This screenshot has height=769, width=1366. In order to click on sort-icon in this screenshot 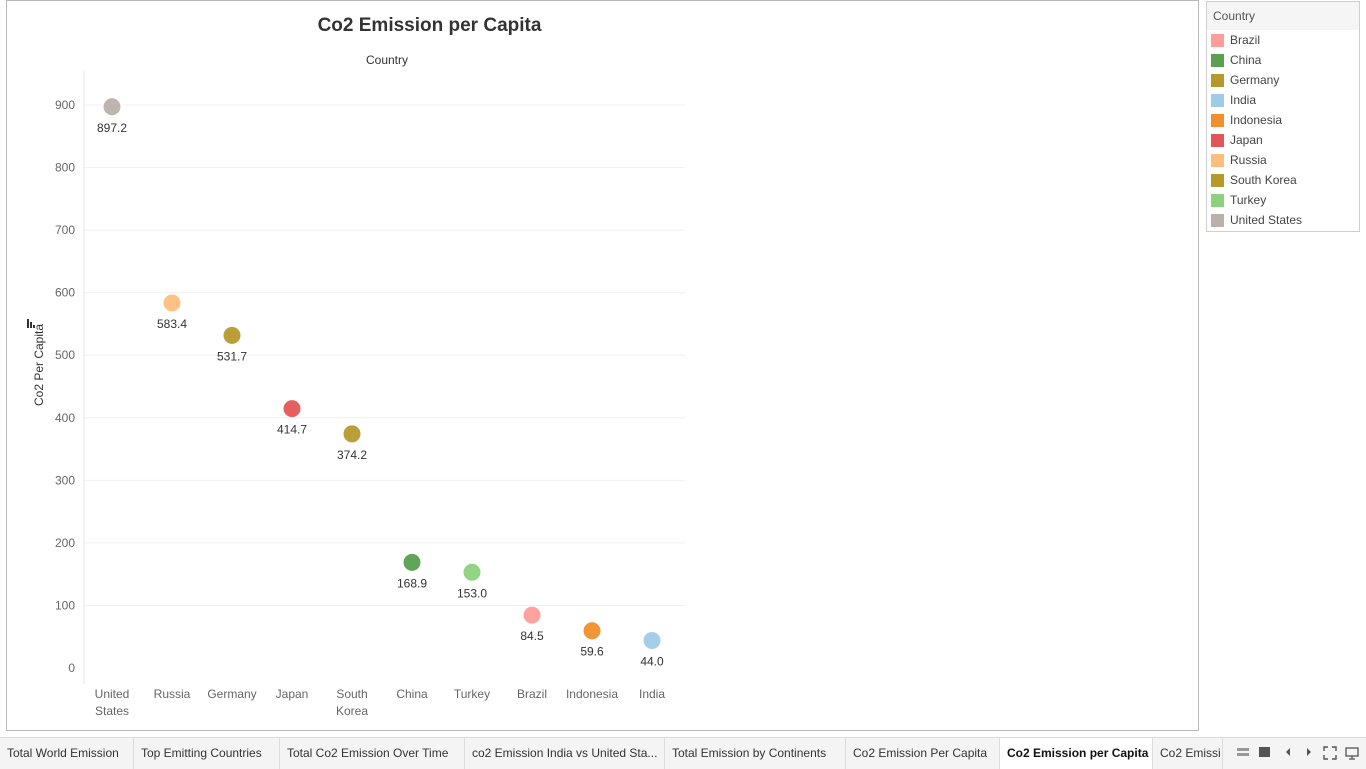, I will do `click(31, 323)`.